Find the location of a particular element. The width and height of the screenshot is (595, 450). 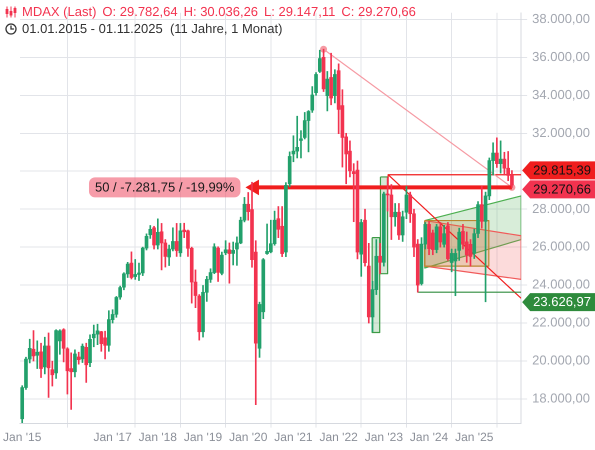

annotation: 50 / -7.281,75 / -19,99% is located at coordinates (164, 187).